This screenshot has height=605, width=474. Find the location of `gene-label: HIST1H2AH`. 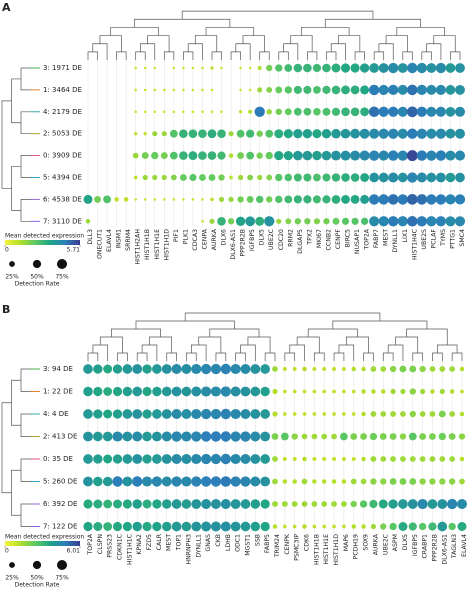

gene-label: HIST1H2AH is located at coordinates (138, 247).